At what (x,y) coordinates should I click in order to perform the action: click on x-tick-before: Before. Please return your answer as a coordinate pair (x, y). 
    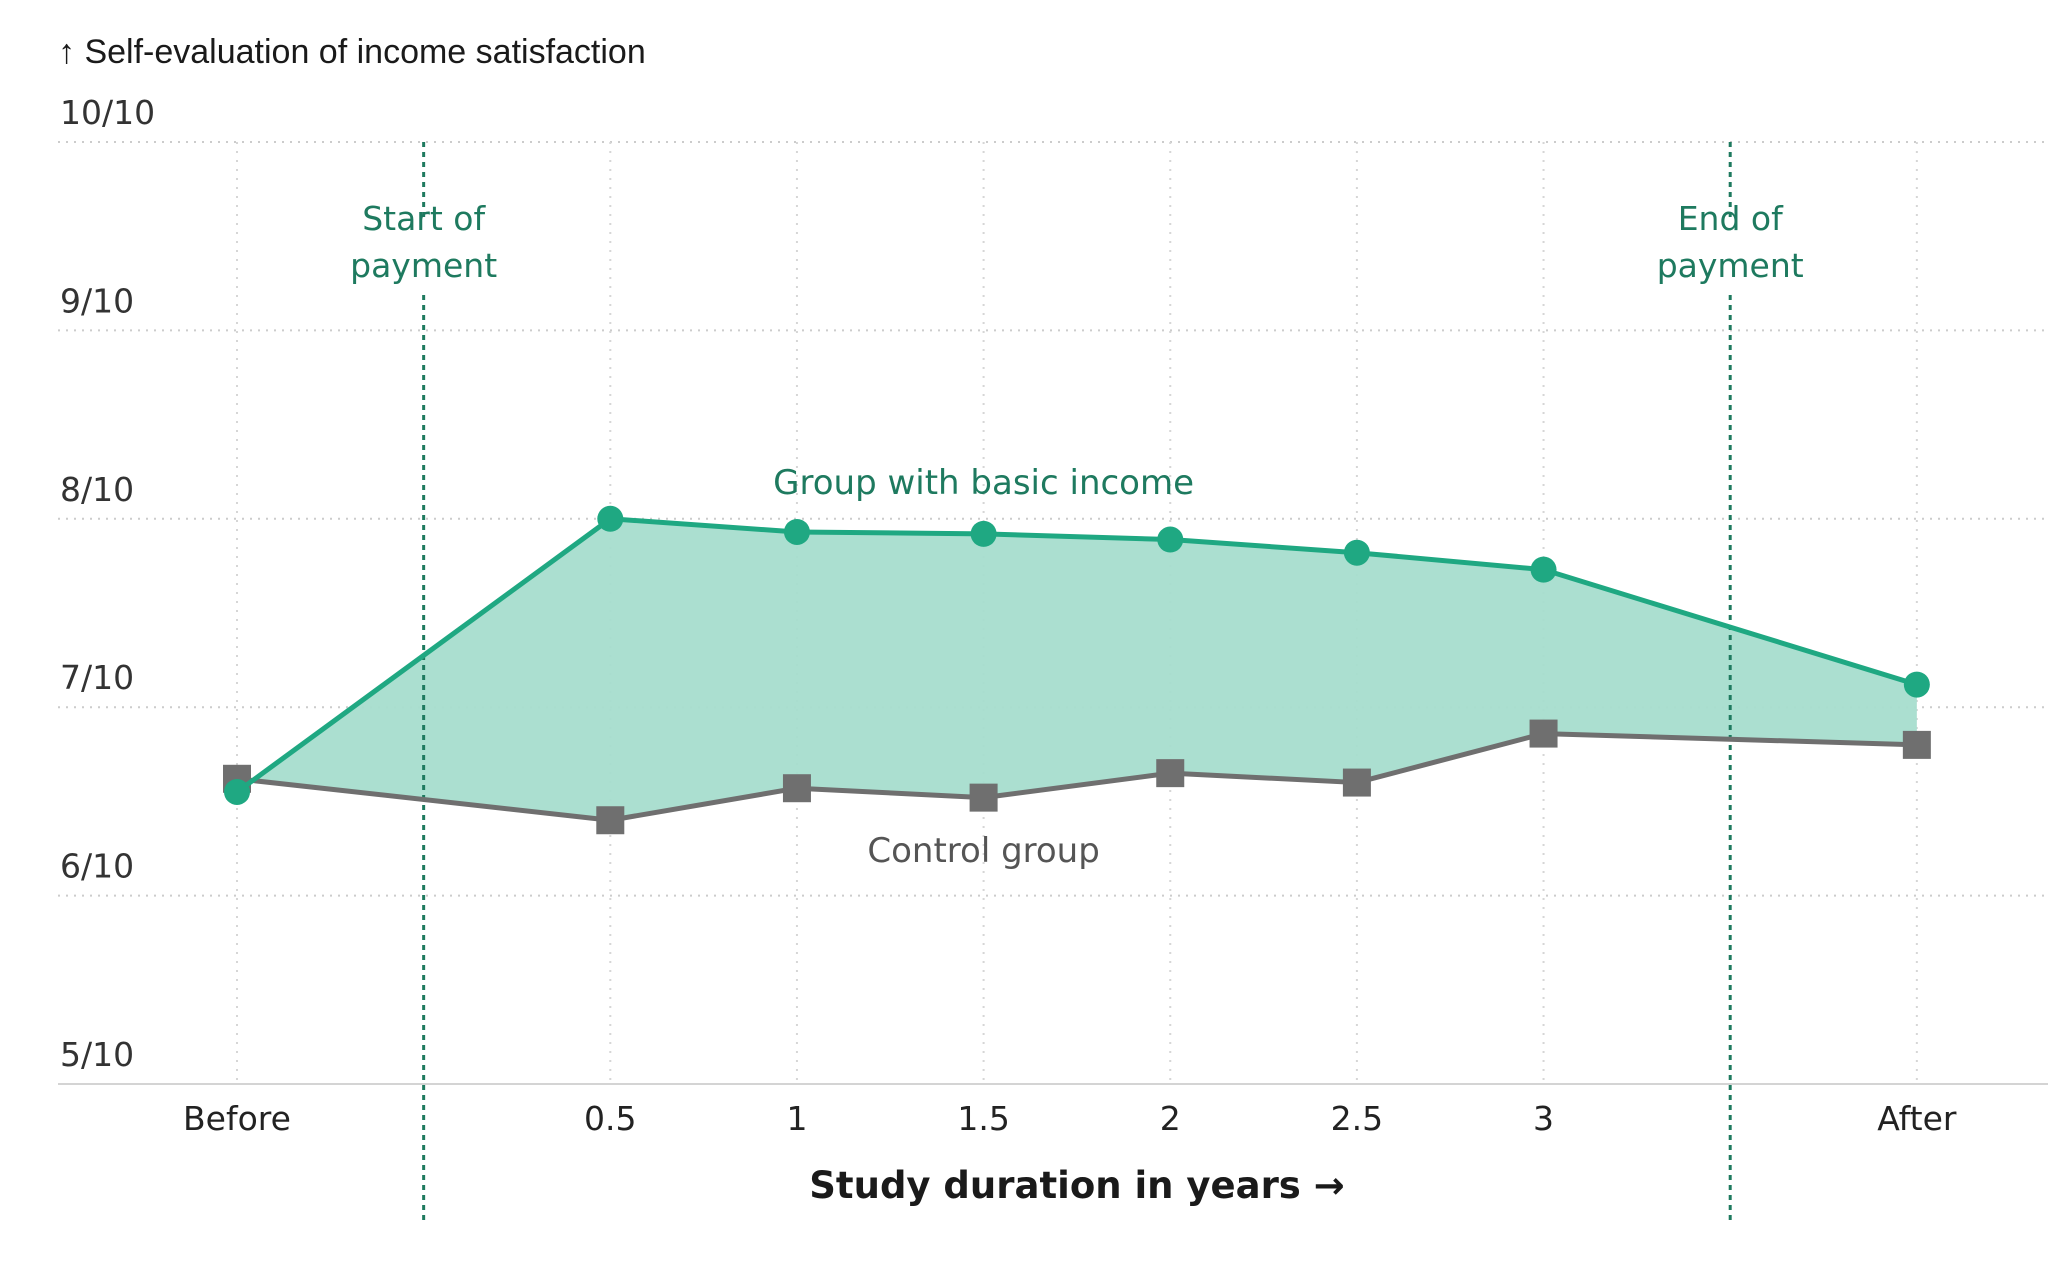
    Looking at the image, I should click on (237, 1118).